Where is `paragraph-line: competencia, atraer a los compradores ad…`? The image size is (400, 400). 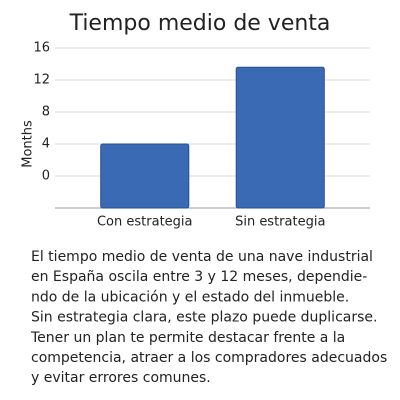
paragraph-line: competencia, atraer a los compradores ad… is located at coordinates (209, 358).